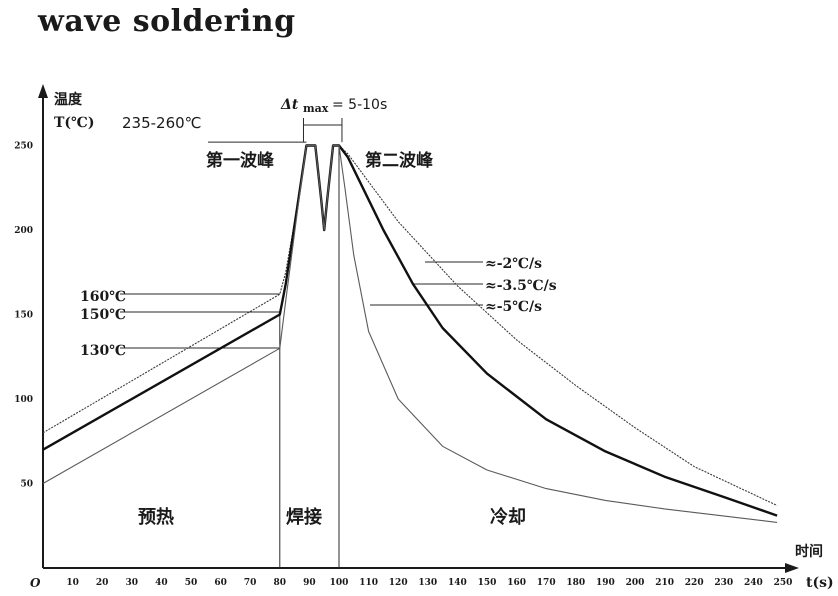 This screenshot has height=596, width=838. I want to click on y-axis-label-unit: T(℃), so click(74, 123).